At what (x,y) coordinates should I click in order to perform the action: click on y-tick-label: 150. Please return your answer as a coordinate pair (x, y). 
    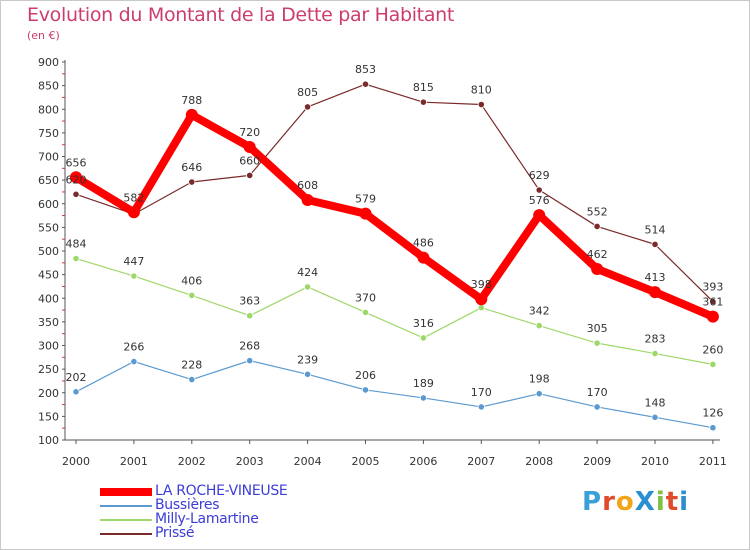
    Looking at the image, I should click on (48, 416).